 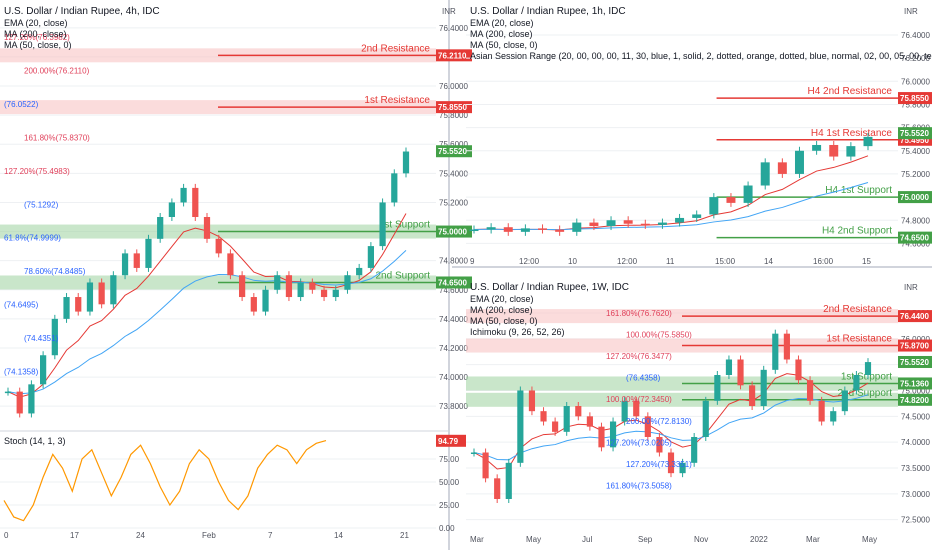 What do you see at coordinates (453, 290) in the screenshot?
I see `y-tick-label: 74.6000` at bounding box center [453, 290].